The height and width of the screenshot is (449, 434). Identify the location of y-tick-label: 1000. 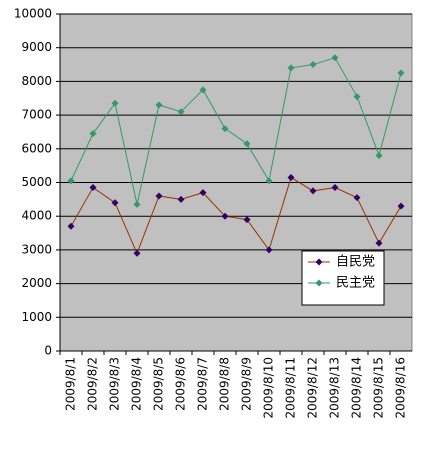
(36, 317).